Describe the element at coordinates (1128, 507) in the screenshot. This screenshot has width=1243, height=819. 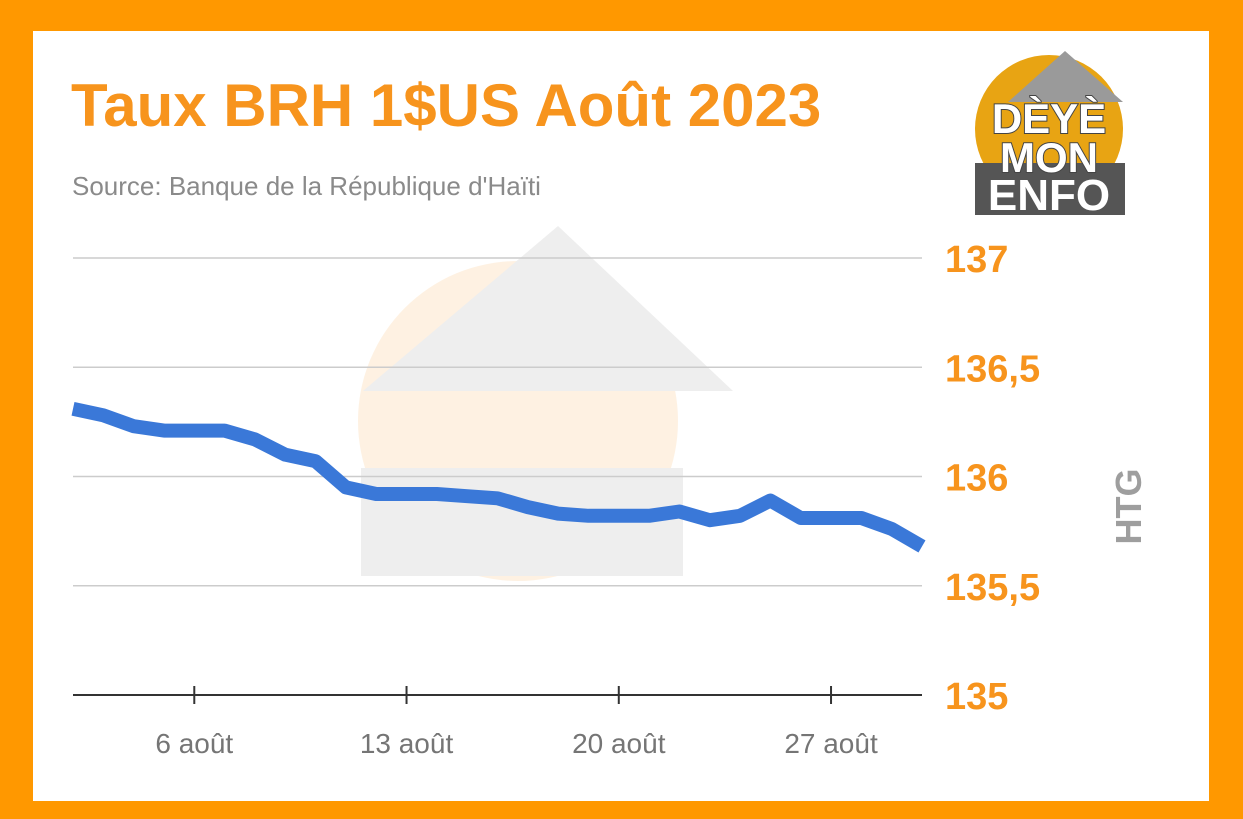
I see `y-axis-label: HTG` at that location.